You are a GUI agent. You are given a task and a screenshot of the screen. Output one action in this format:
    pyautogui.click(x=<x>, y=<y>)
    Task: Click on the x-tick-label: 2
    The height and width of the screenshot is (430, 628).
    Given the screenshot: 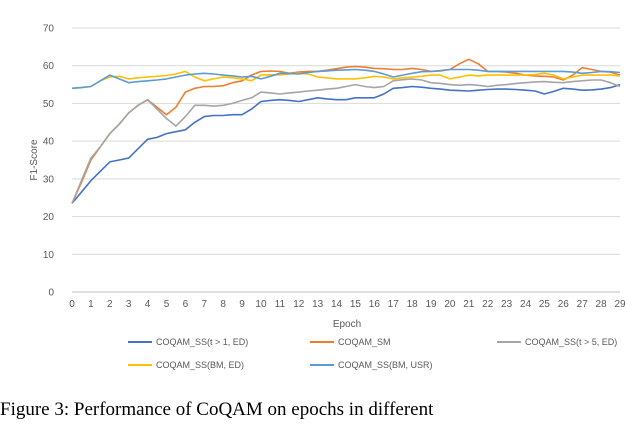 What is the action you would take?
    pyautogui.click(x=110, y=304)
    